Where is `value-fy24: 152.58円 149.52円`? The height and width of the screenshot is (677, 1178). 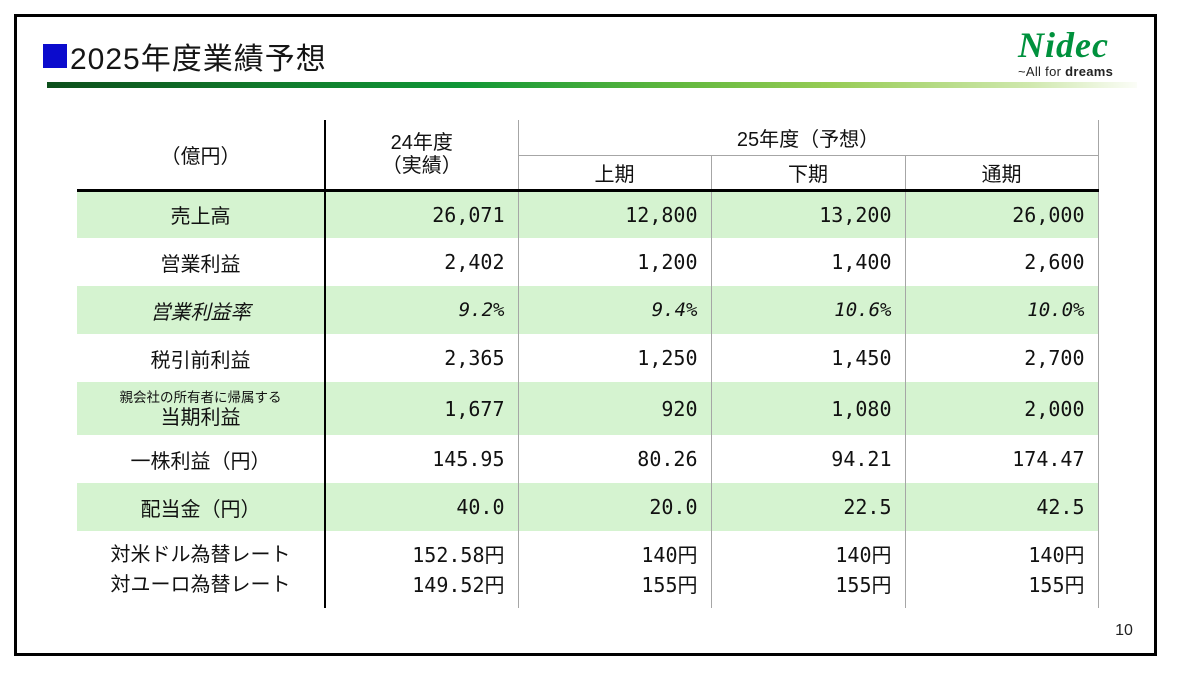
value-fy24: 152.58円 149.52円 is located at coordinates (422, 569).